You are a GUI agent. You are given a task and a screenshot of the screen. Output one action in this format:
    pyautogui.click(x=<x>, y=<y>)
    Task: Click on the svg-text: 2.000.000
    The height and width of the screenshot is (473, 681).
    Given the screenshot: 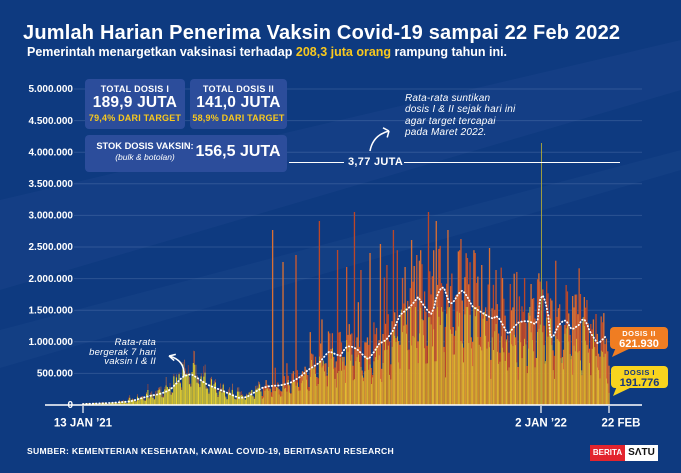 What is the action you would take?
    pyautogui.click(x=51, y=279)
    